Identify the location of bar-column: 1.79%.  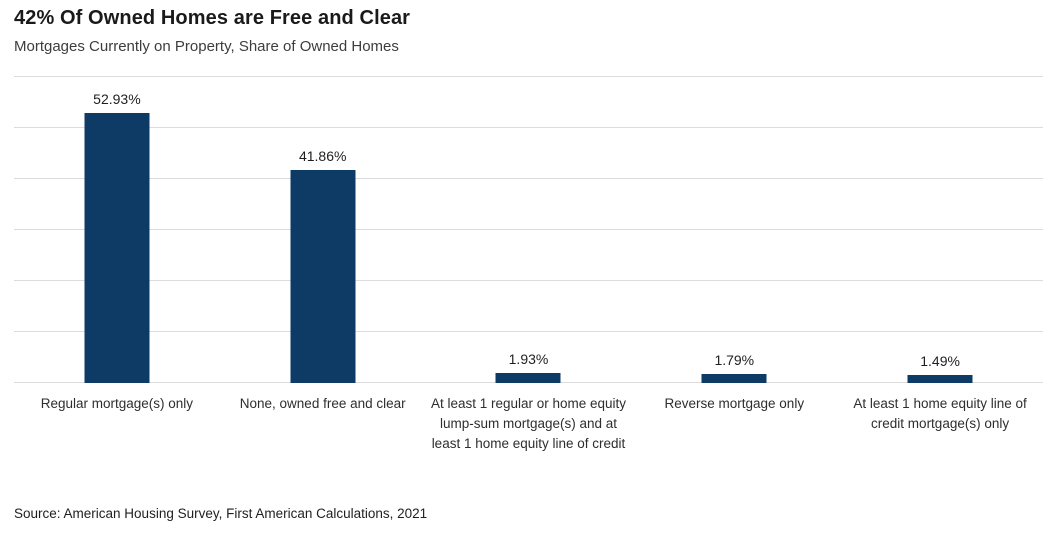
(734, 230).